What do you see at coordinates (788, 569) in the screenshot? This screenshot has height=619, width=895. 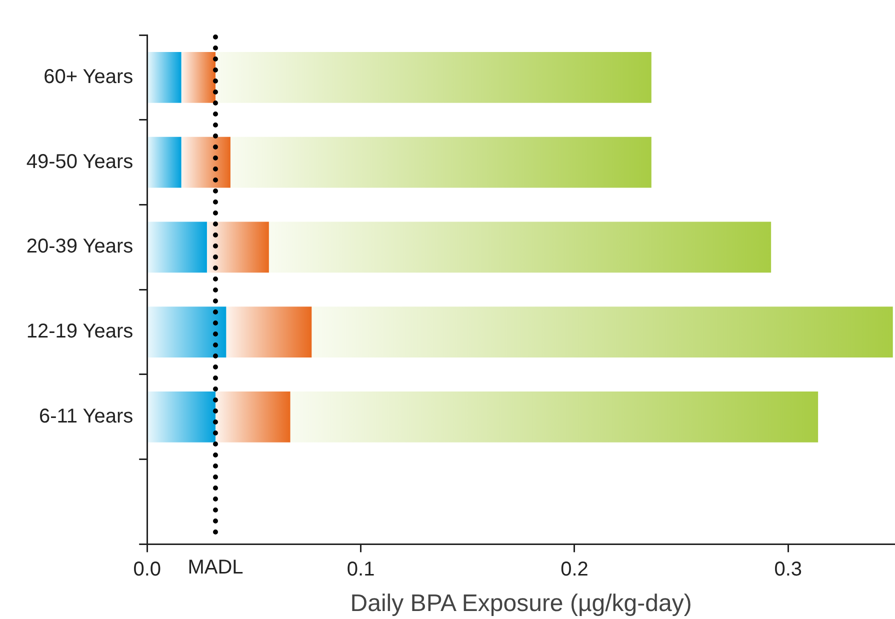 I see `x-tick-label: 0.3` at bounding box center [788, 569].